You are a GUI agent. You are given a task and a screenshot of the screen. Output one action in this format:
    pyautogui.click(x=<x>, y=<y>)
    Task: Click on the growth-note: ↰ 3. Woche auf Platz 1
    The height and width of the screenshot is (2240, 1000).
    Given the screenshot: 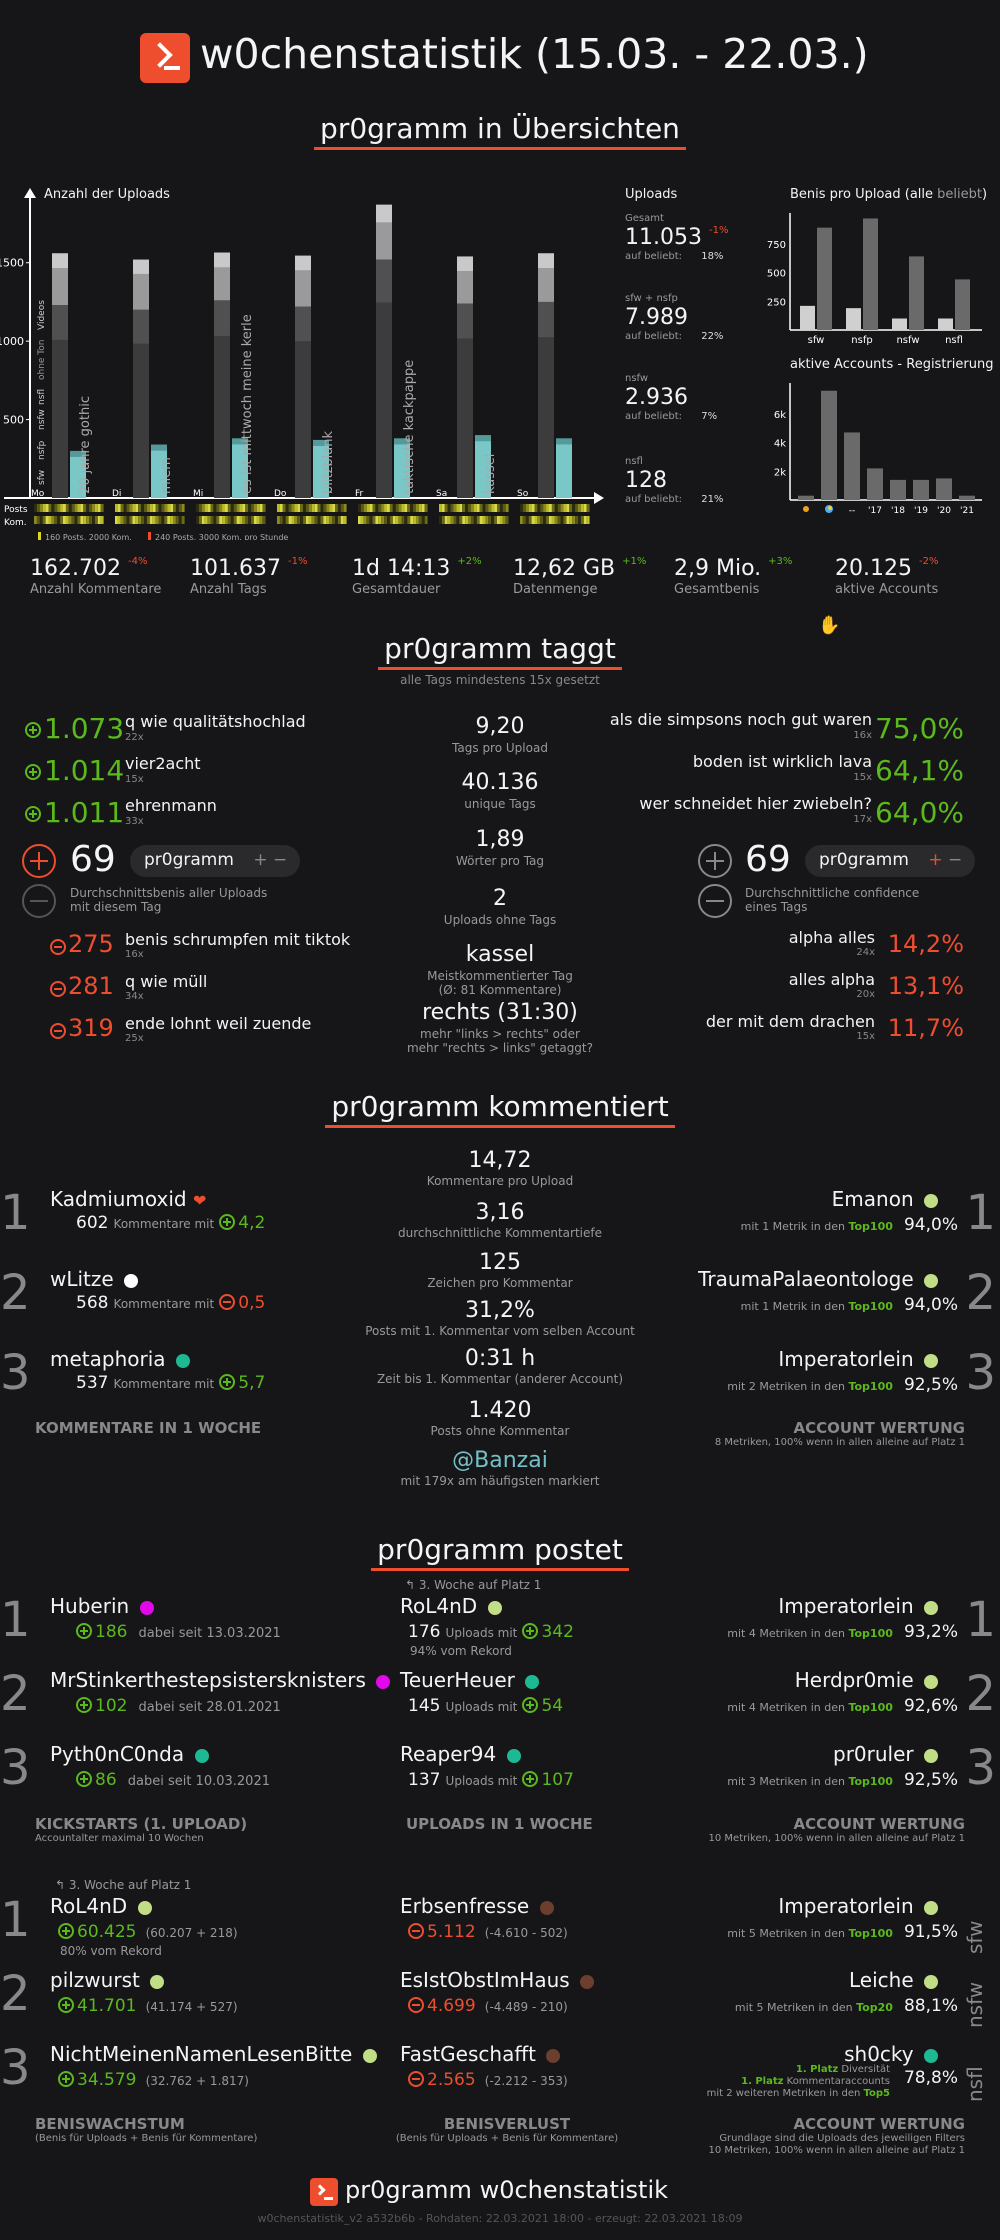 What is the action you would take?
    pyautogui.click(x=123, y=1885)
    